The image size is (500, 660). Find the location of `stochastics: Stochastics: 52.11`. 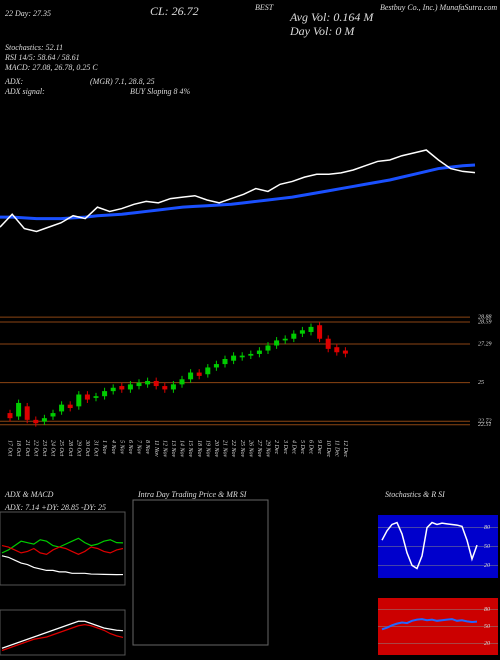

stochastics: Stochastics: 52.11 is located at coordinates (34, 47).